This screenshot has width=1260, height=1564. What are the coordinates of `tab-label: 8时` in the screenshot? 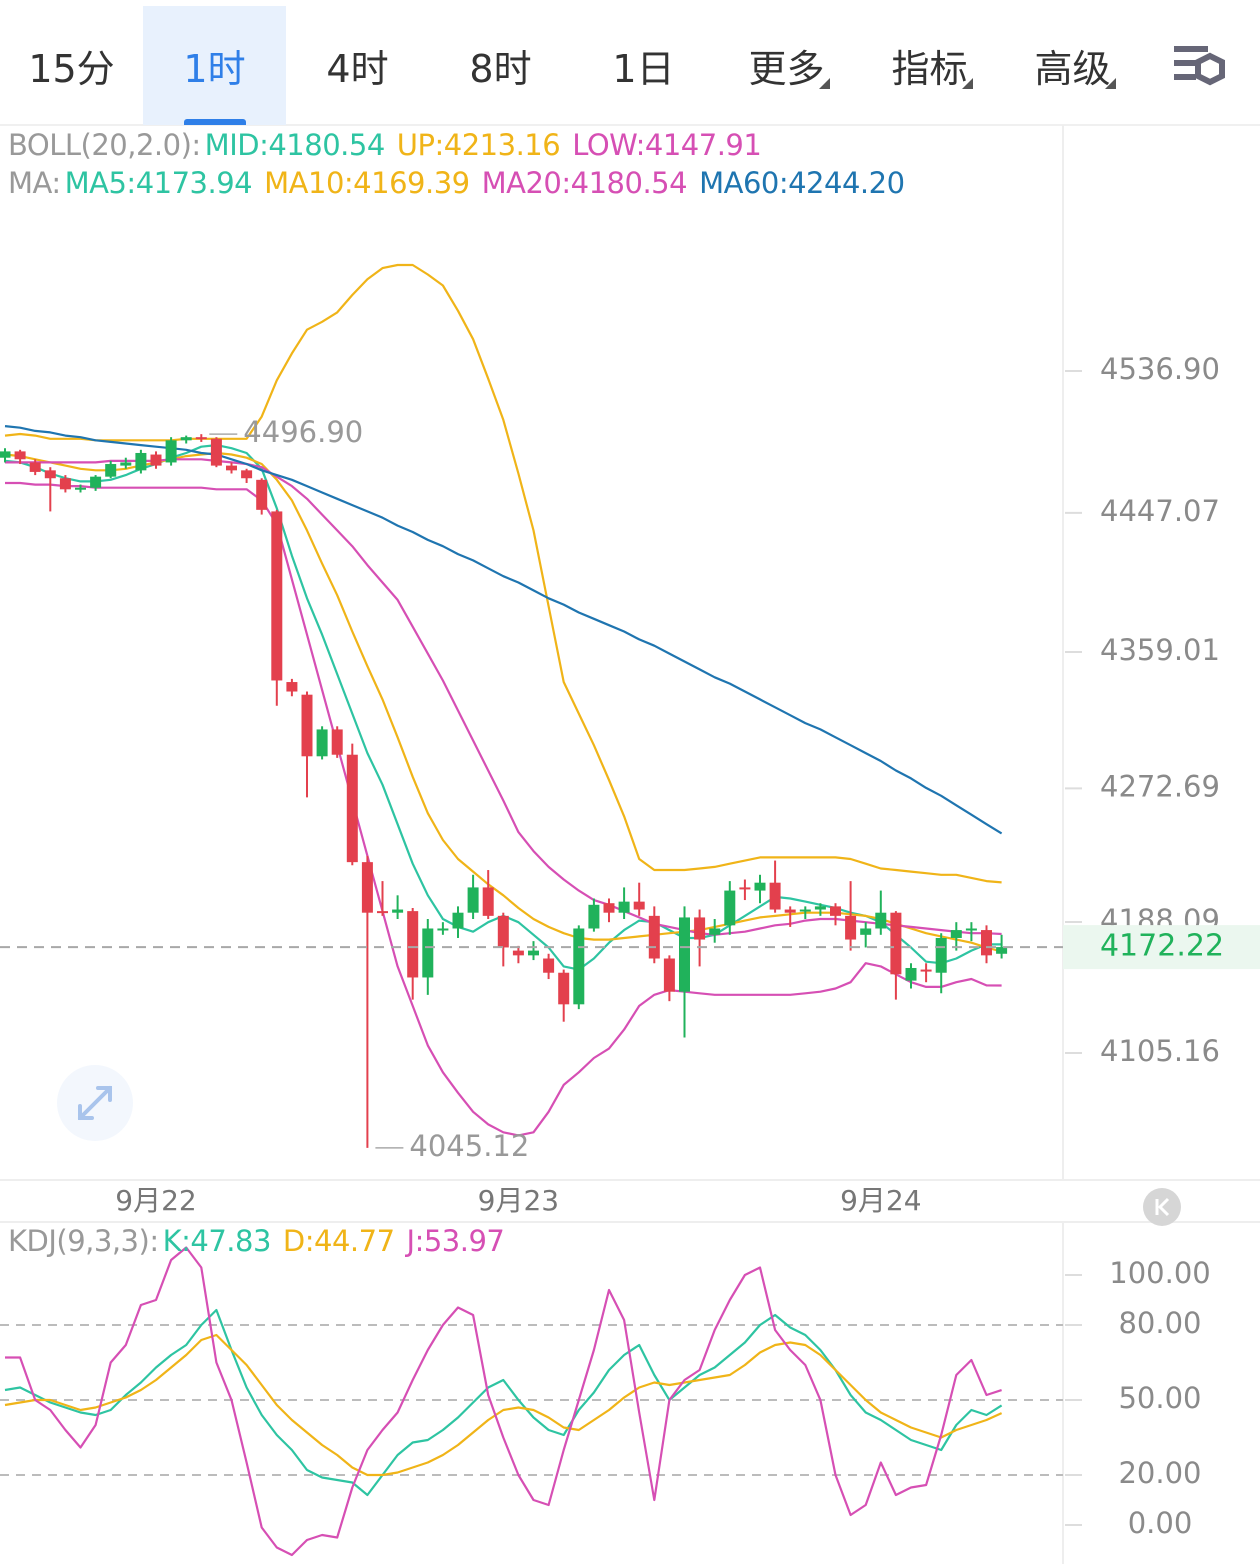 It's located at (500, 69).